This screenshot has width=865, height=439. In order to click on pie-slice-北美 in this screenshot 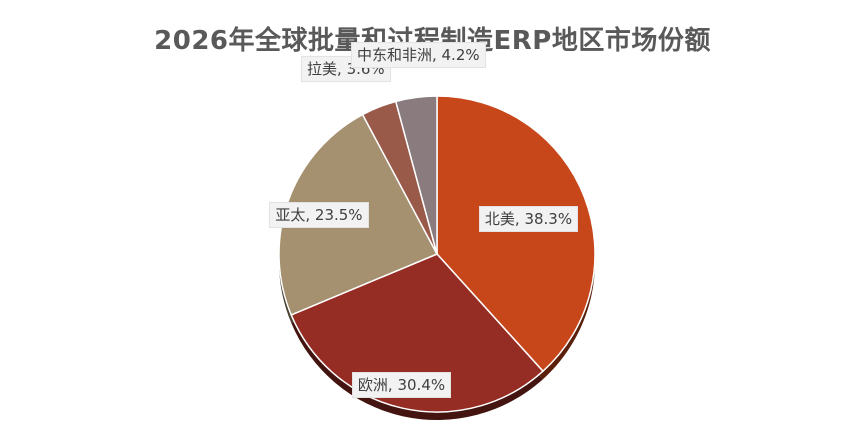, I will do `click(516, 234)`.